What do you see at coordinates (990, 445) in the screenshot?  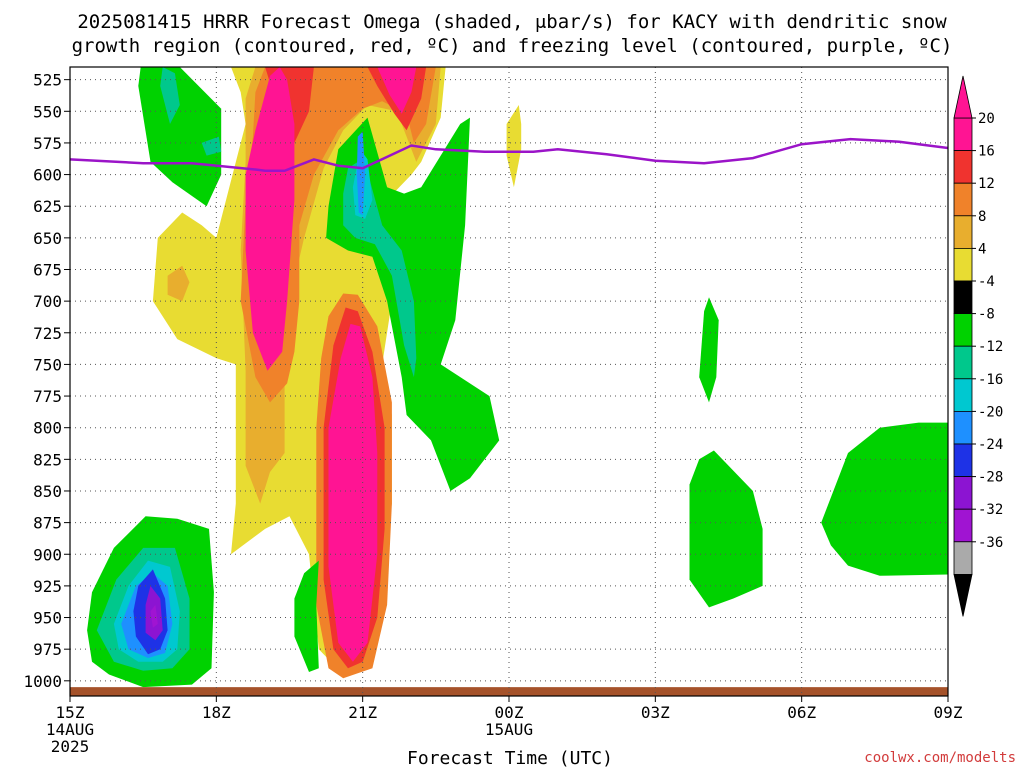 I see `colorbar-tick-label: -24` at bounding box center [990, 445].